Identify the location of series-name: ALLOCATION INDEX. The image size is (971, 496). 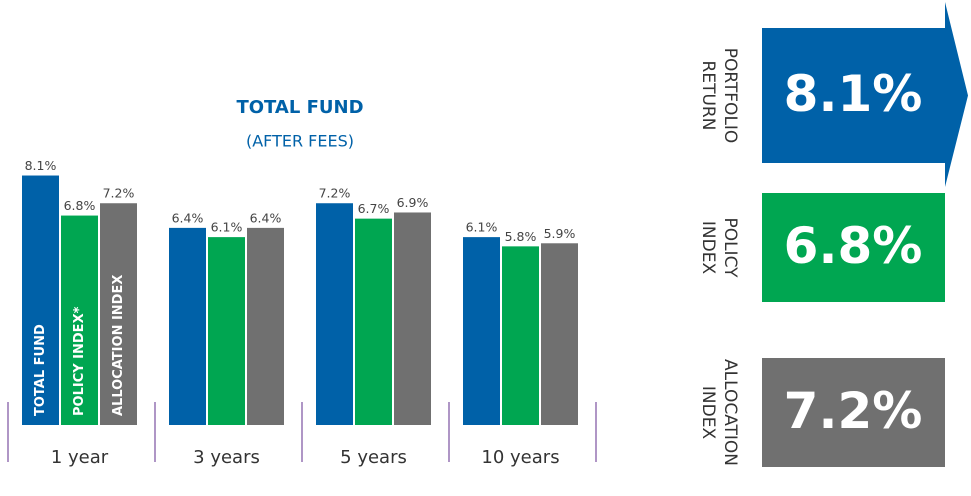
(118, 345).